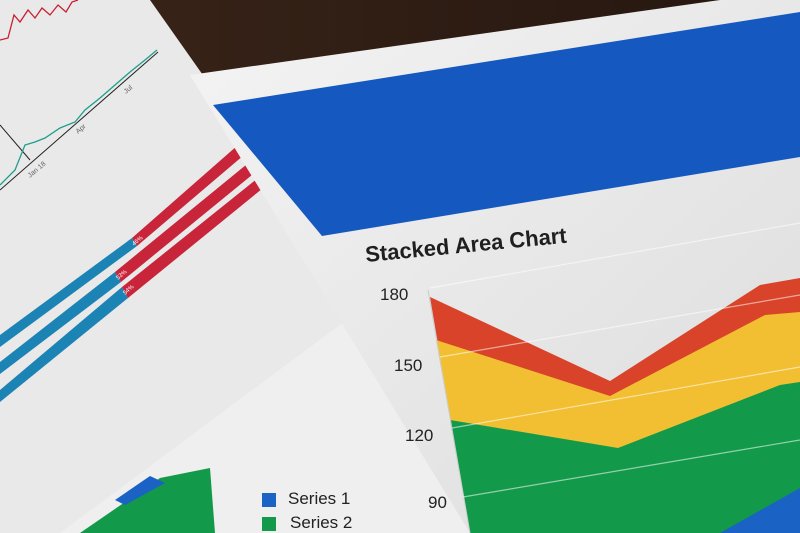 The image size is (800, 533). Describe the element at coordinates (449, 411) in the screenshot. I see `y-axis` at that location.